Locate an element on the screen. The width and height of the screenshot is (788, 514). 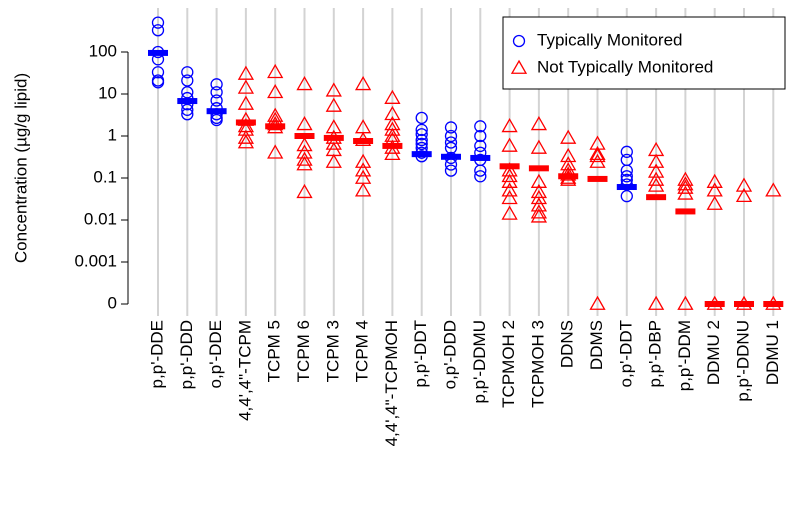
x-tick-label: o,p'-DDE is located at coordinates (215, 354).